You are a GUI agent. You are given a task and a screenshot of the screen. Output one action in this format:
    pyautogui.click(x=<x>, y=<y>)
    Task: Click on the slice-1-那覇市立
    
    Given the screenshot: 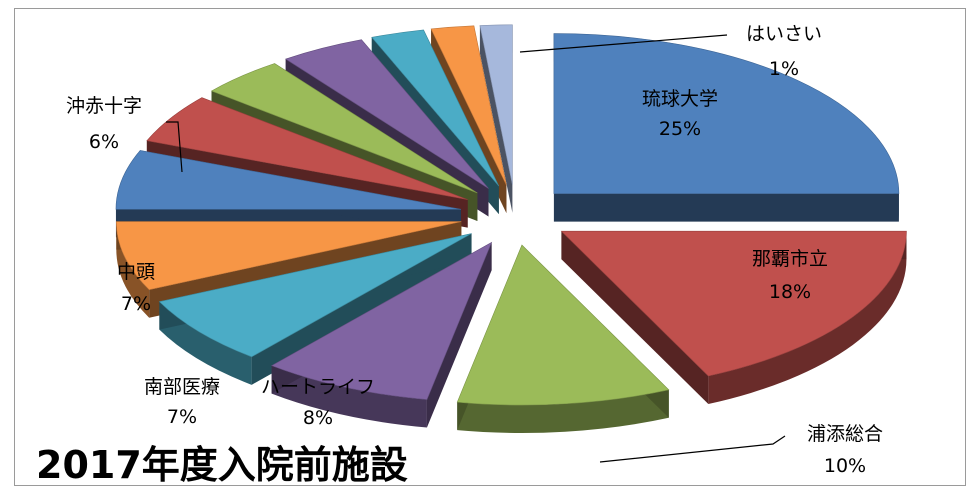 What is the action you would take?
    pyautogui.click(x=733, y=303)
    